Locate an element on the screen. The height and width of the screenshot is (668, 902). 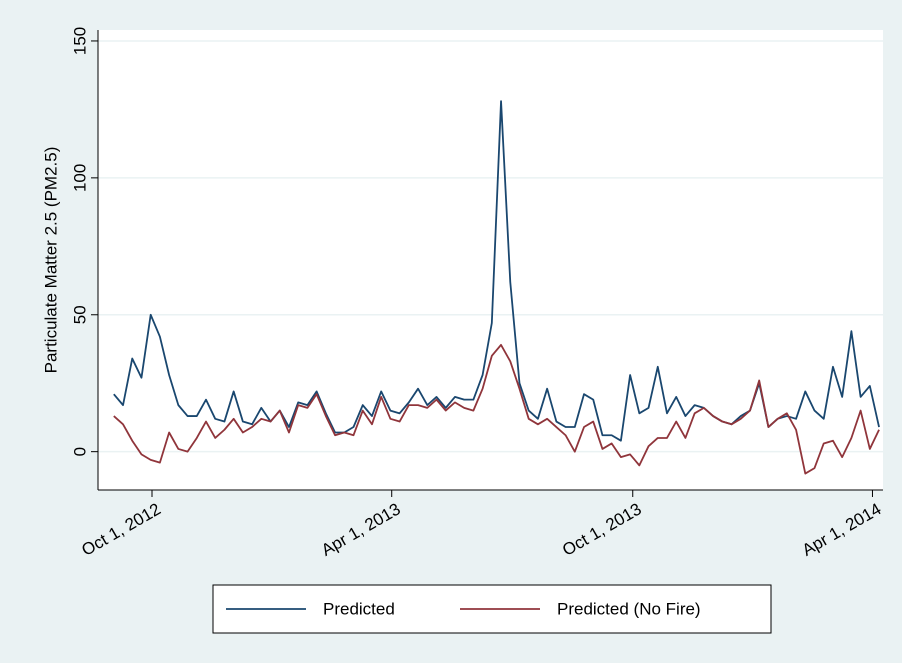
y-axis-label: Particulate Matter 2.5 (PM2.5) is located at coordinates (50, 260).